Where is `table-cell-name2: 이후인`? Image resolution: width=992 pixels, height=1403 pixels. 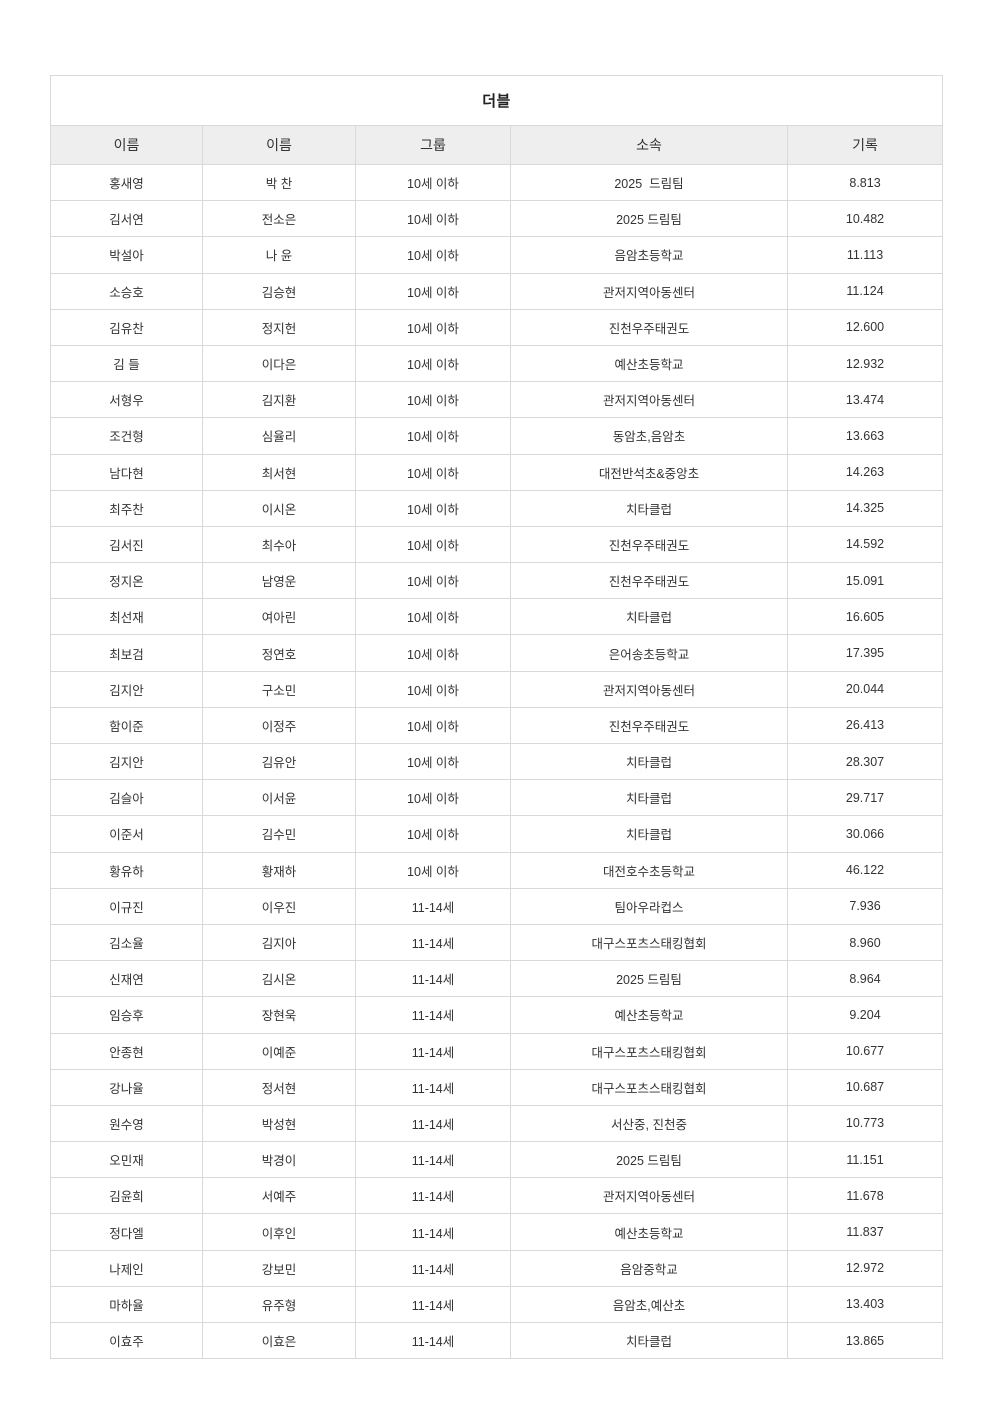
table-cell-name2: 이후인 is located at coordinates (279, 1232).